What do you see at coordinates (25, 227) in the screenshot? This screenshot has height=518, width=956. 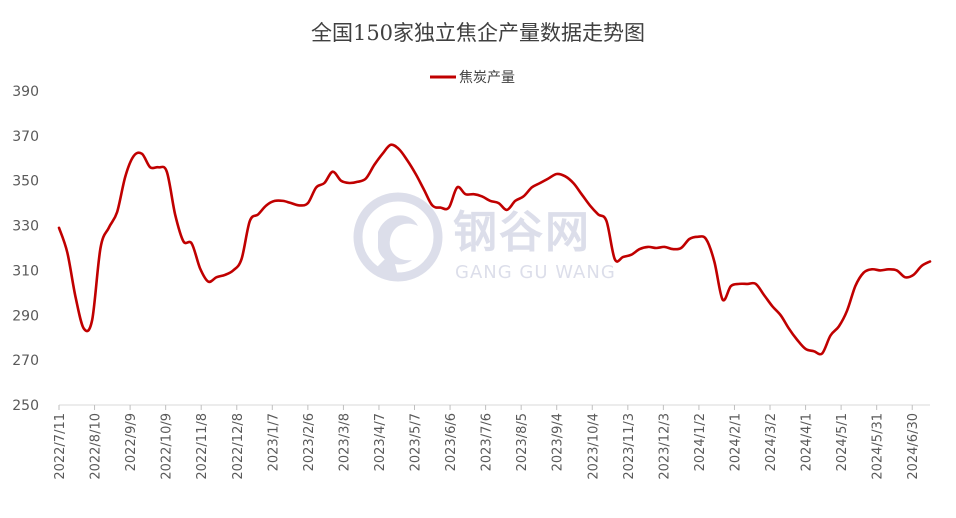 I see `y-tick-label: 330` at bounding box center [25, 227].